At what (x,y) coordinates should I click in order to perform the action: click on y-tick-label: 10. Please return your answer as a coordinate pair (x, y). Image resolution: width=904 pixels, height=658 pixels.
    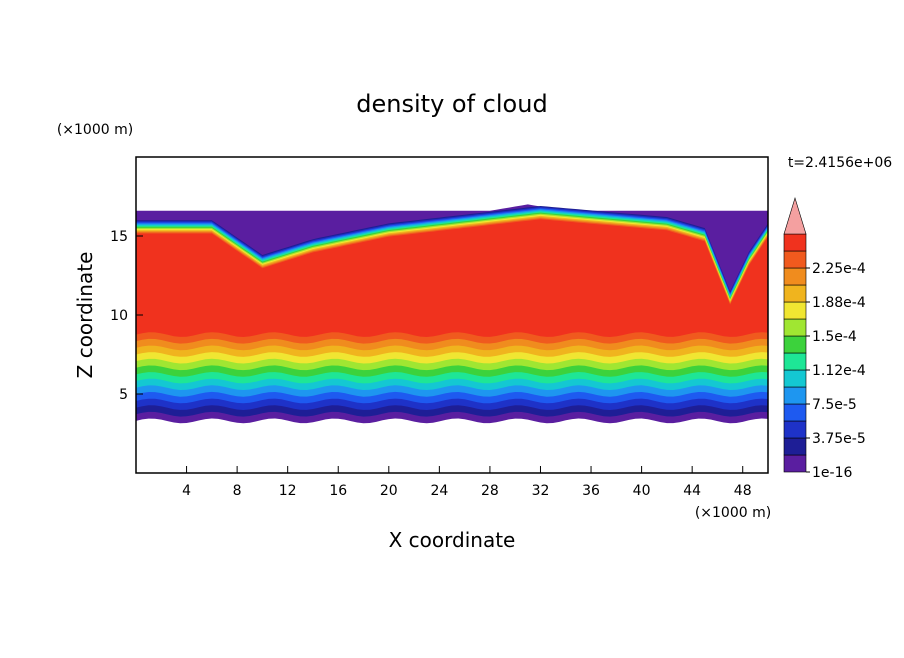
    Looking at the image, I should click on (119, 316).